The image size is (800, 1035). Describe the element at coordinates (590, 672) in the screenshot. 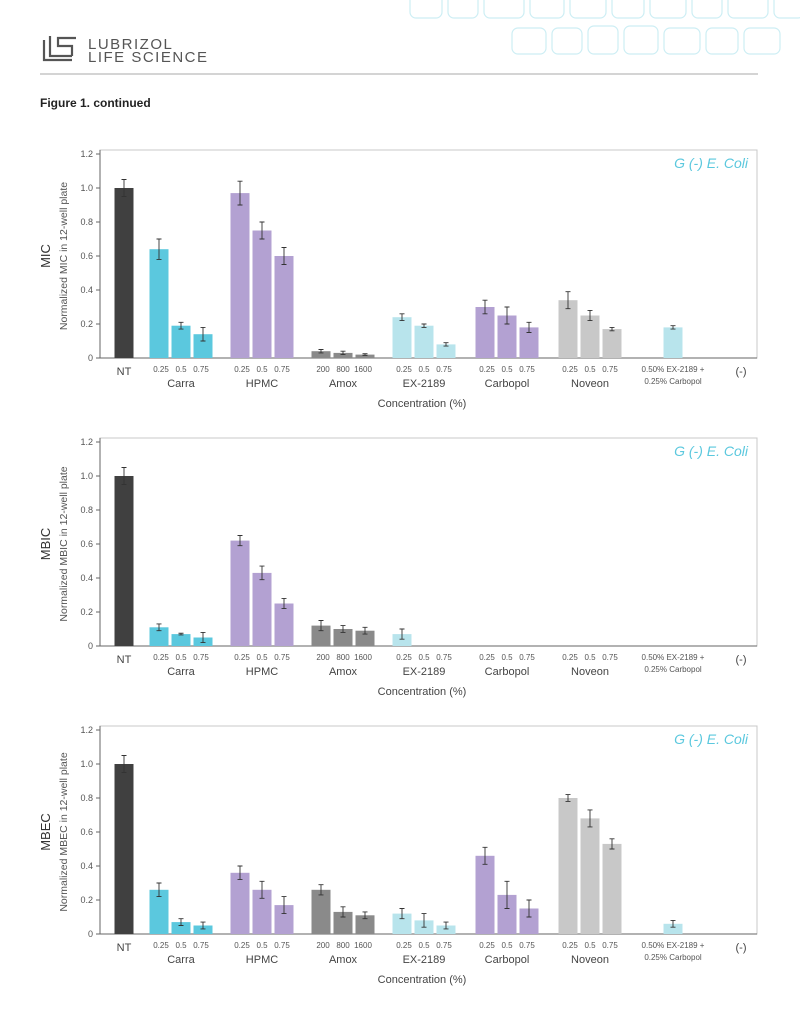

I see `group-label: Noveon` at that location.